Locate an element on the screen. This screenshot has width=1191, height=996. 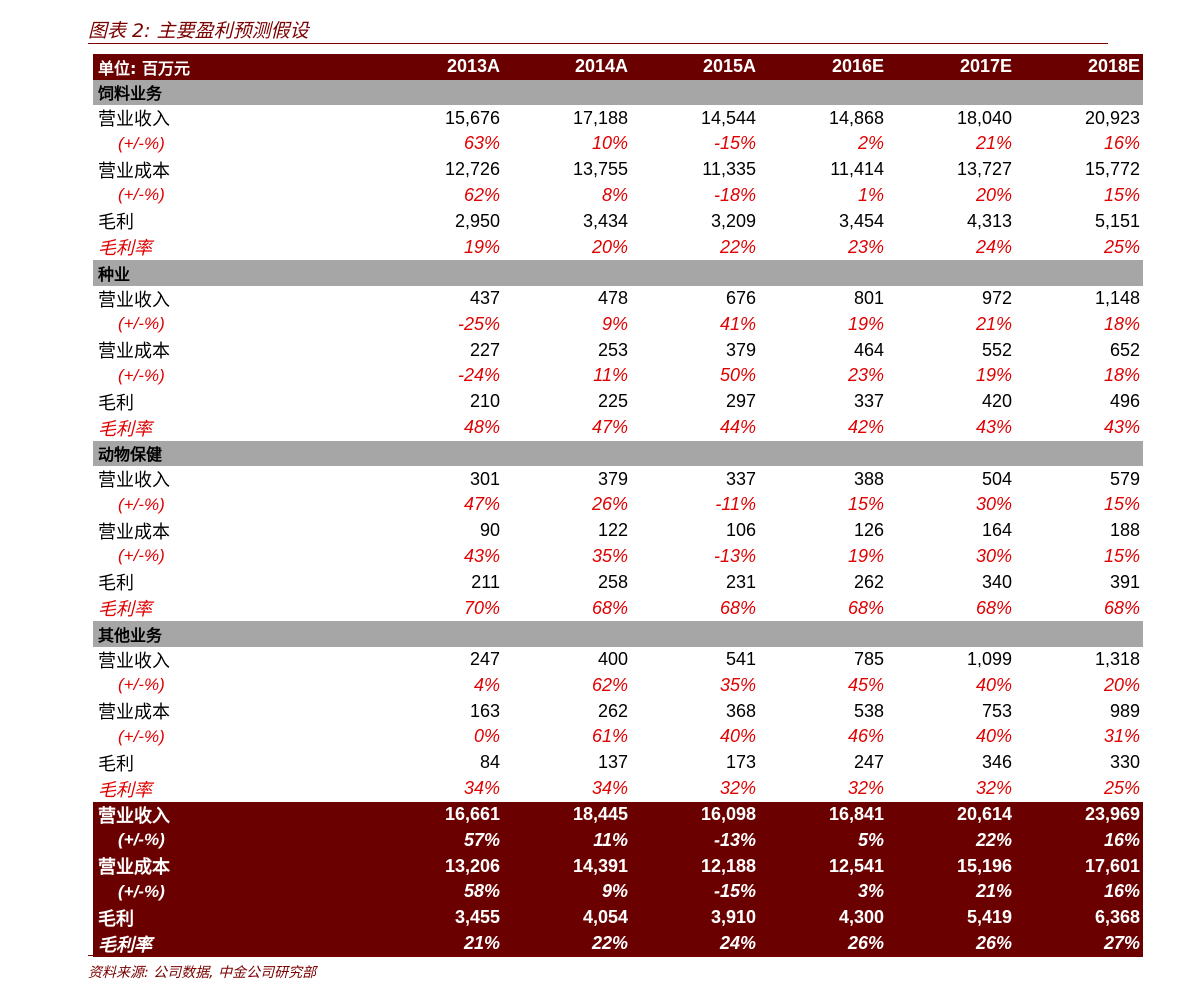
value-cell: 173 is located at coordinates (740, 762).